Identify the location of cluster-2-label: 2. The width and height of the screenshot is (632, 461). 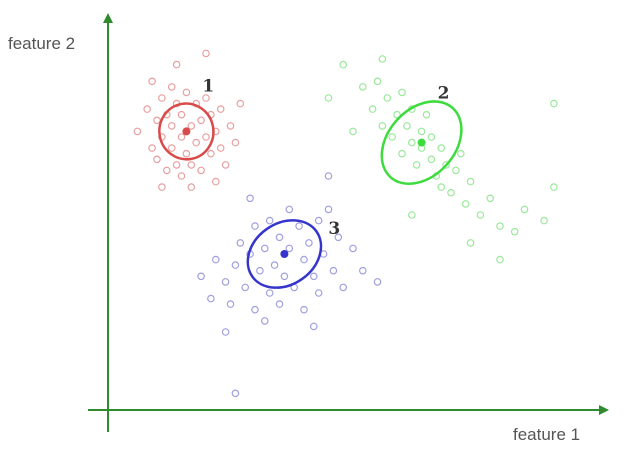
(444, 94).